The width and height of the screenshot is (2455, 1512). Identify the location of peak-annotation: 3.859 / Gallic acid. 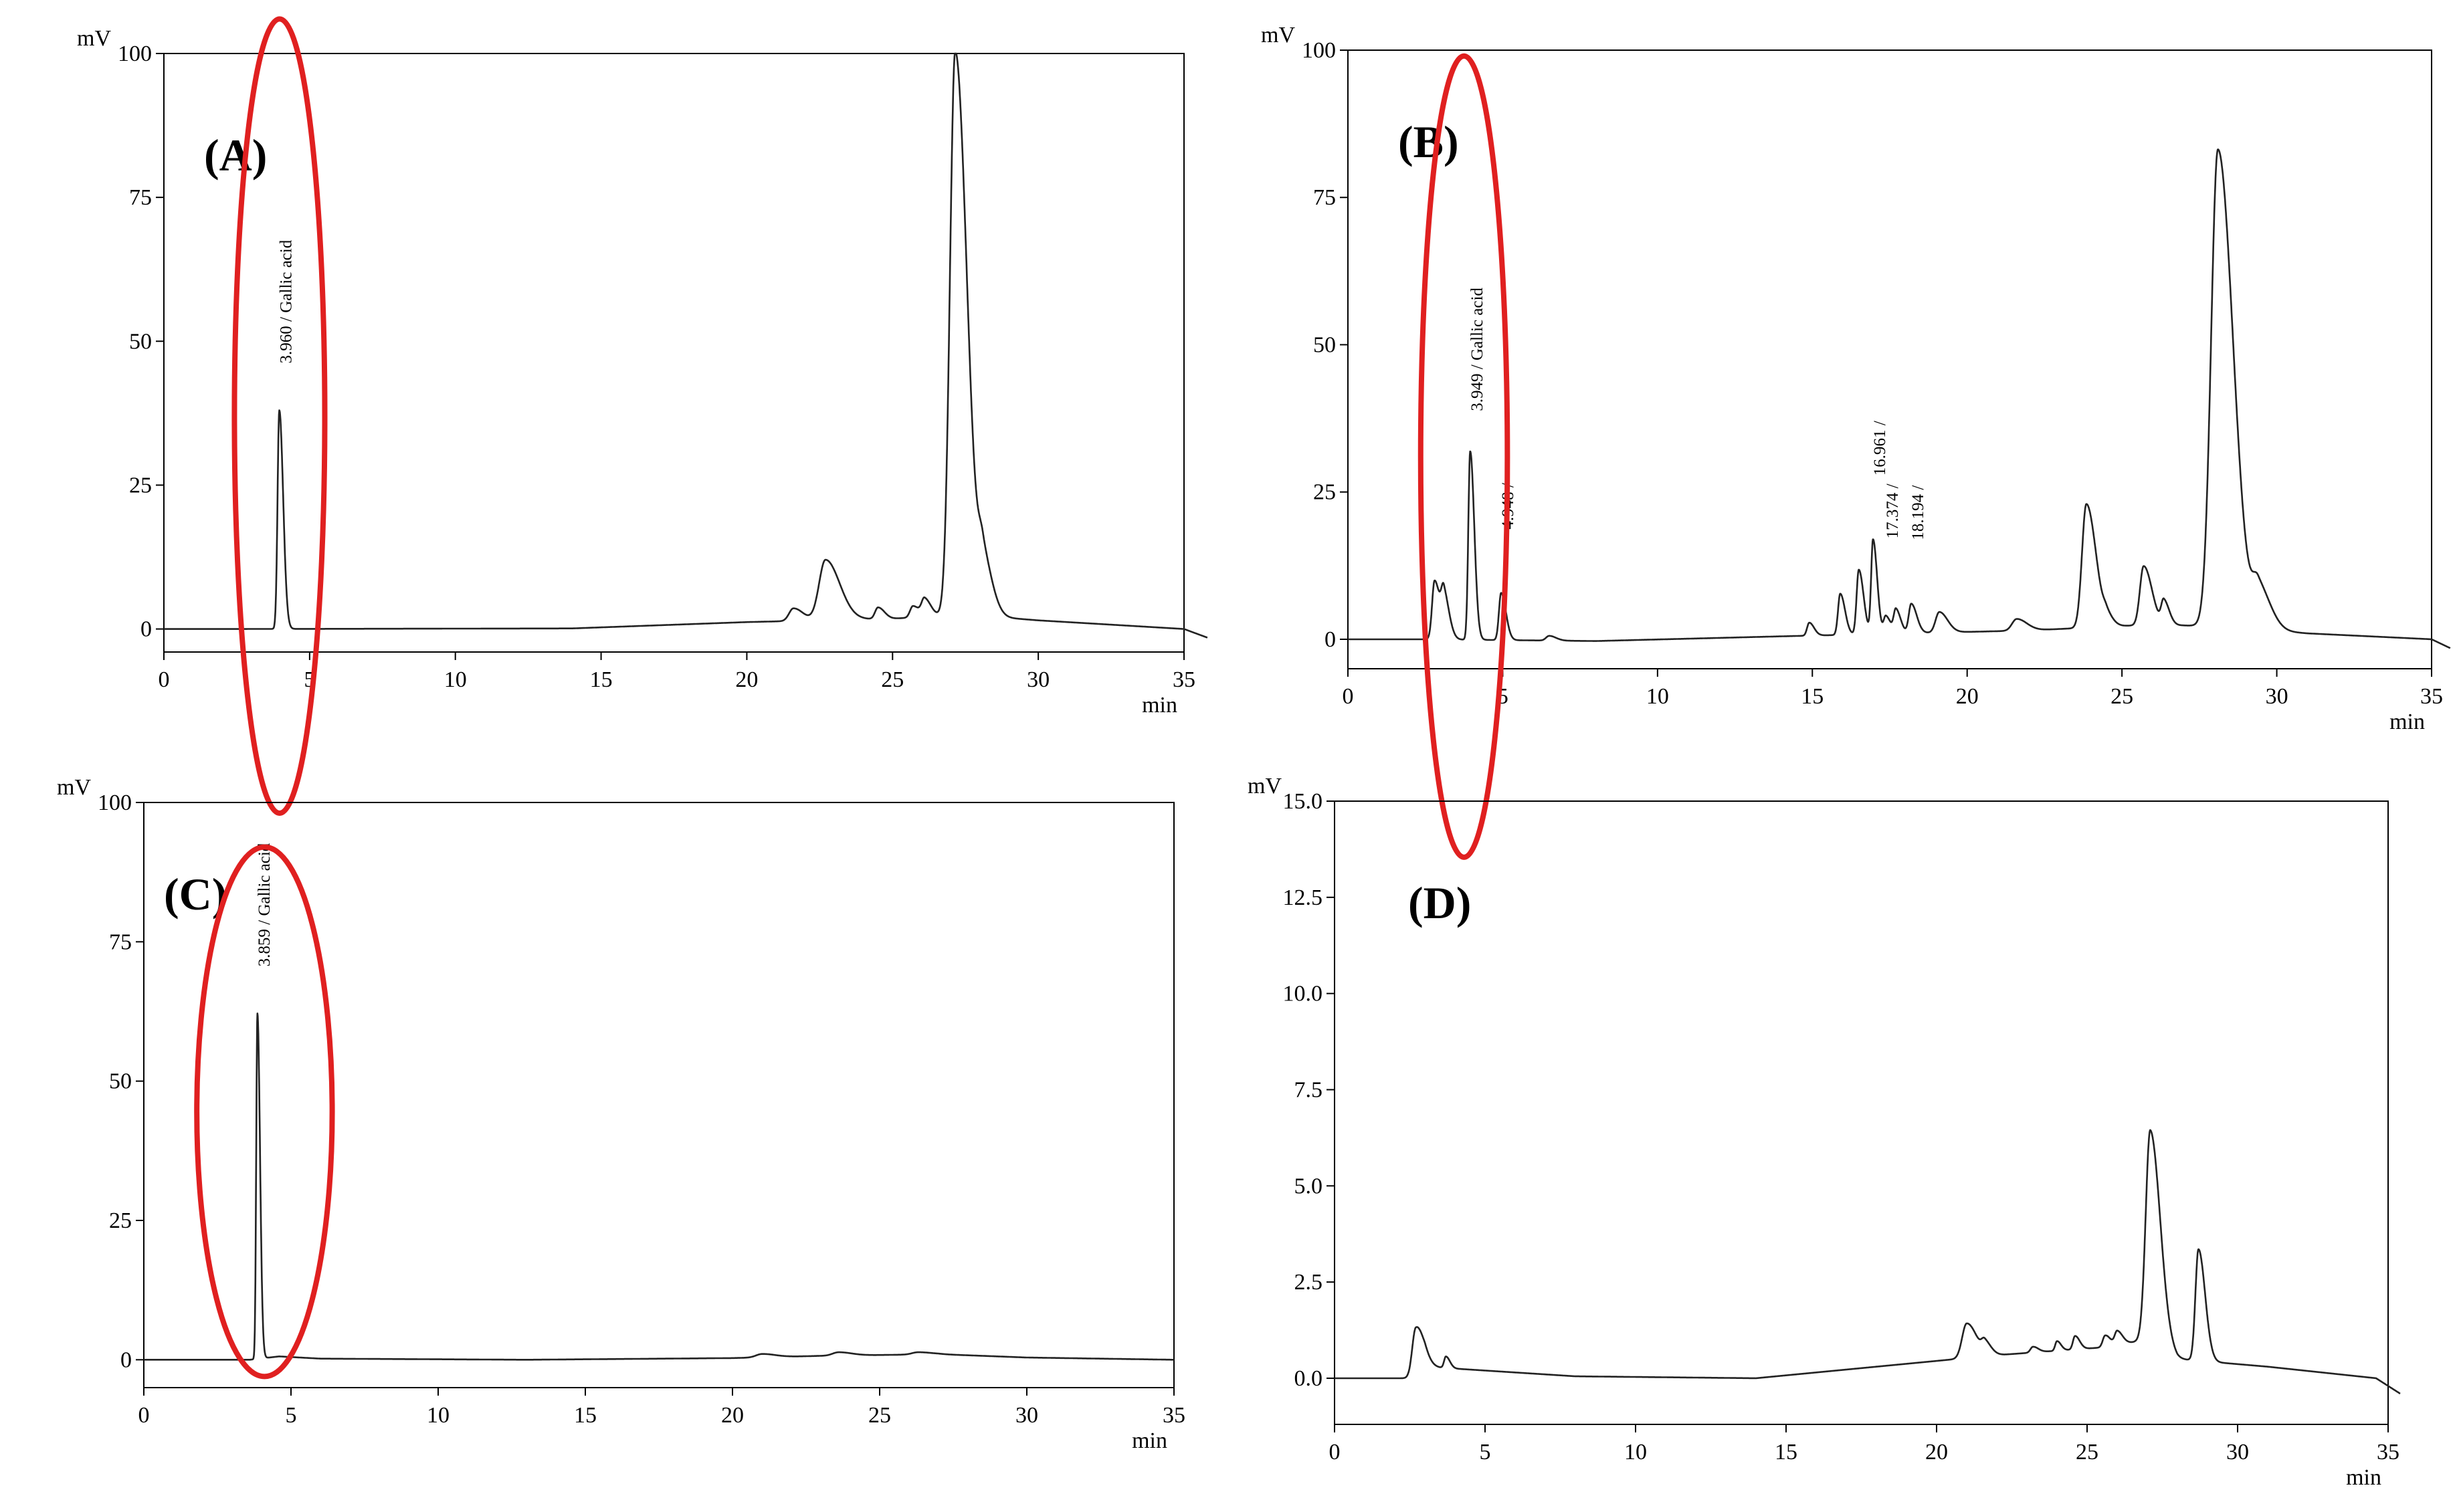
(265, 904).